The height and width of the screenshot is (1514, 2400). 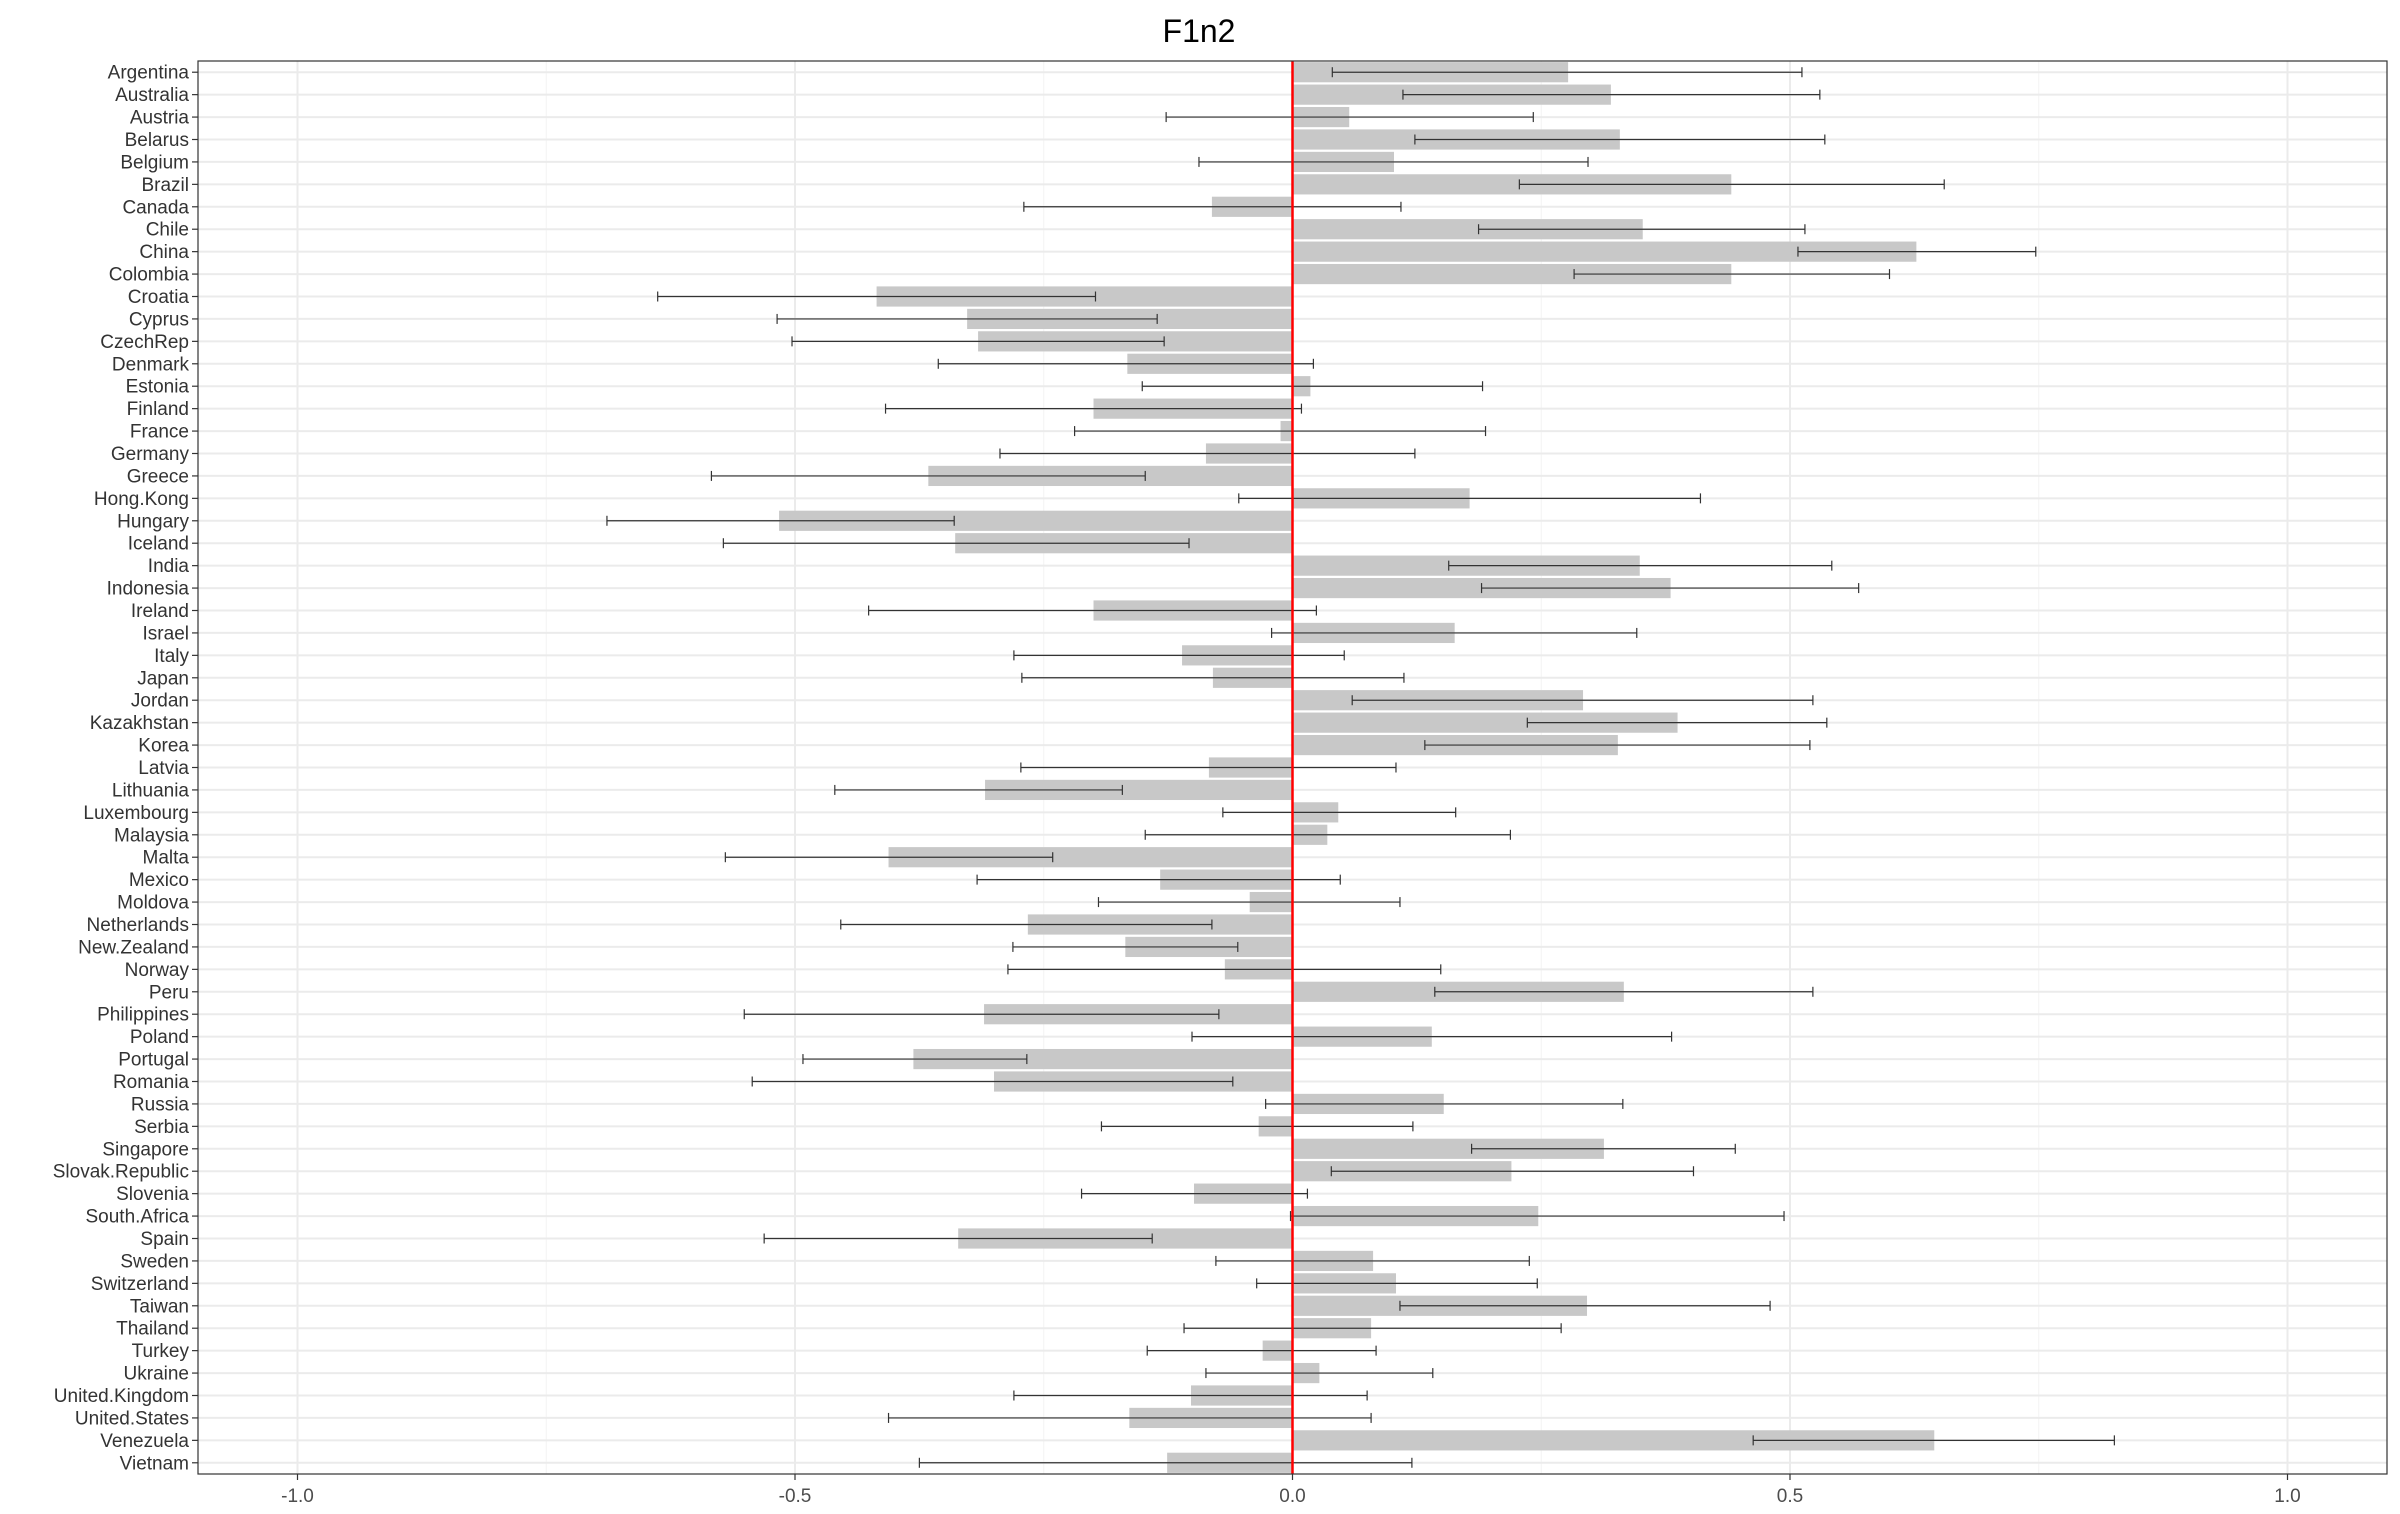 I want to click on category-label: Kazakhstan, so click(x=139, y=723).